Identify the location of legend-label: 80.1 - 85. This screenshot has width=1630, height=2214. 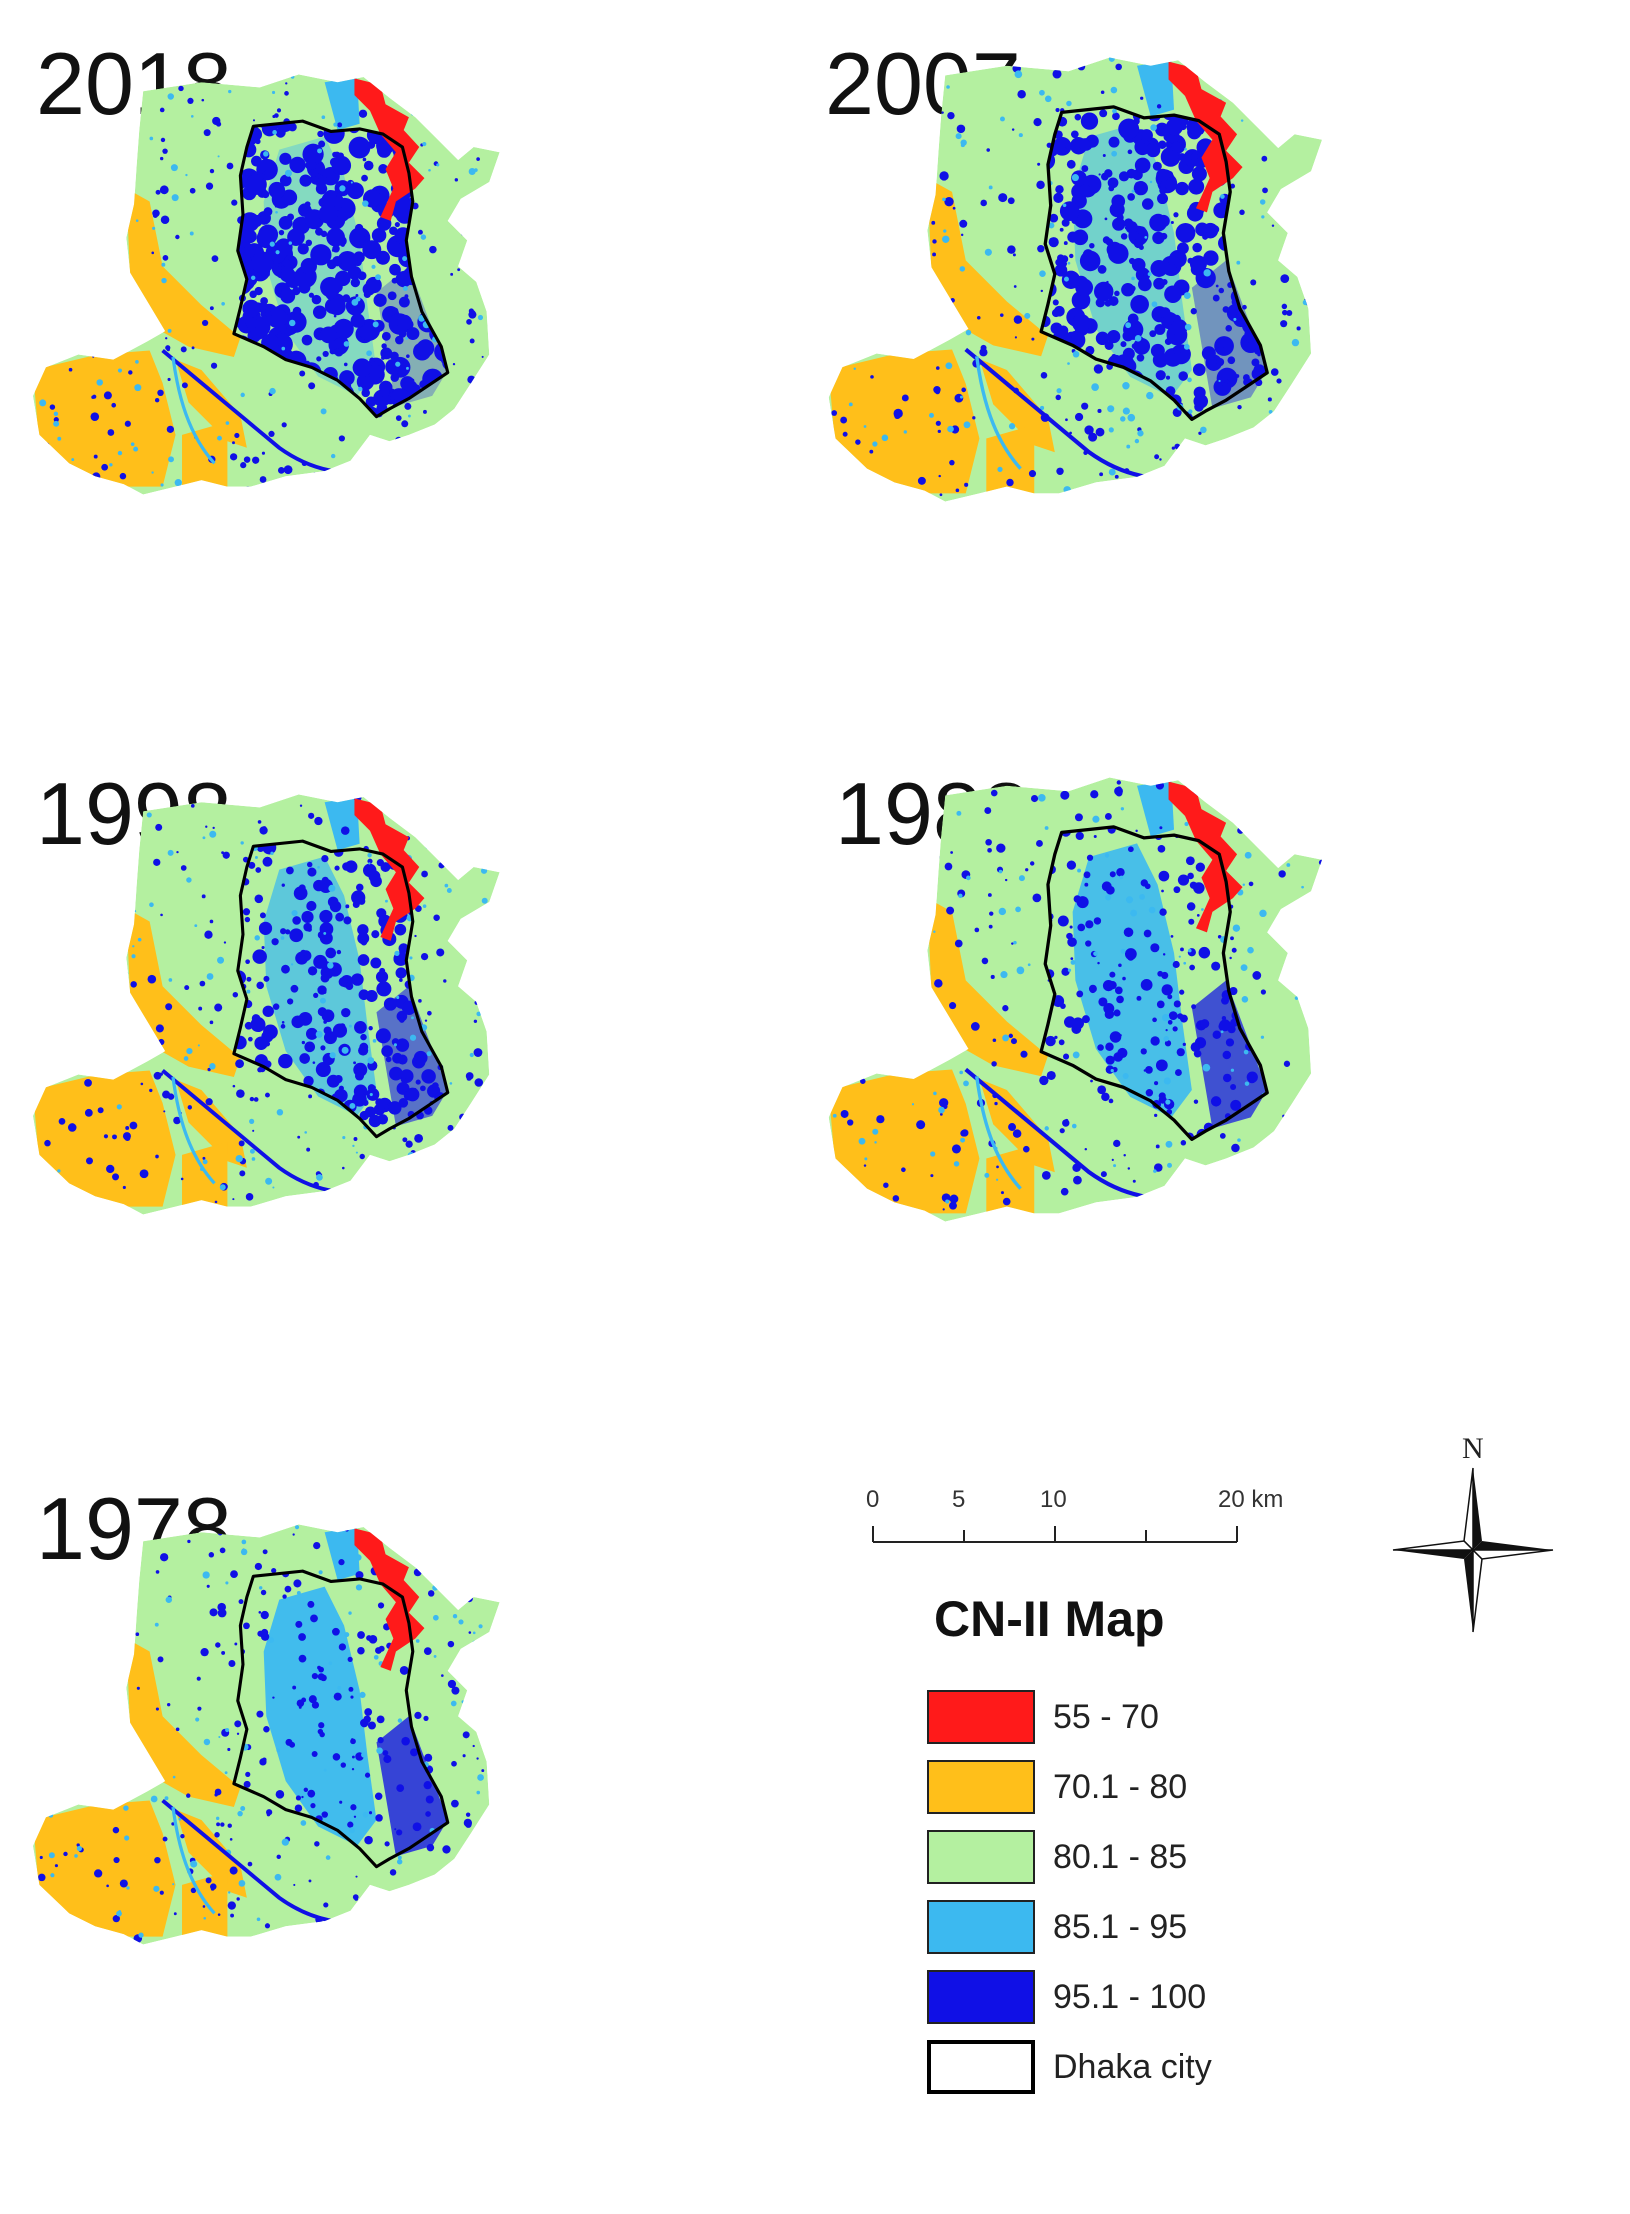
(1120, 1856).